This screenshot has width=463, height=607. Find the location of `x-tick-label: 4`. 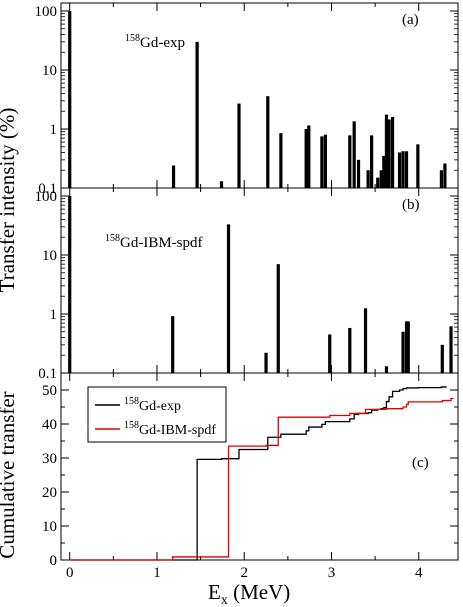

x-tick-label: 4 is located at coordinates (419, 573).